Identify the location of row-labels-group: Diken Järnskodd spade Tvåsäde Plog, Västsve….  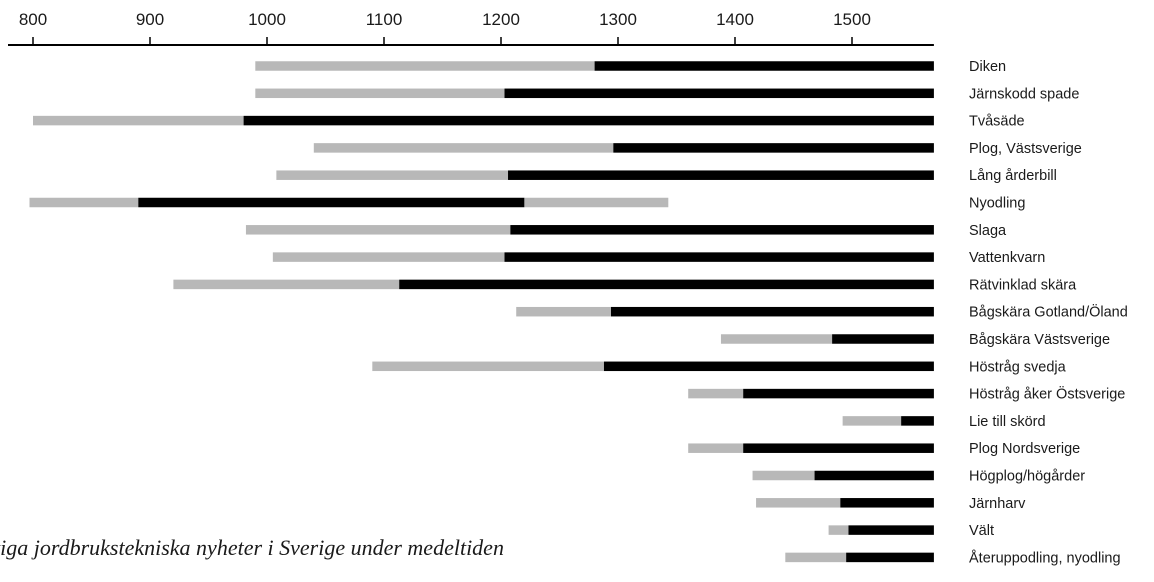
(1048, 312).